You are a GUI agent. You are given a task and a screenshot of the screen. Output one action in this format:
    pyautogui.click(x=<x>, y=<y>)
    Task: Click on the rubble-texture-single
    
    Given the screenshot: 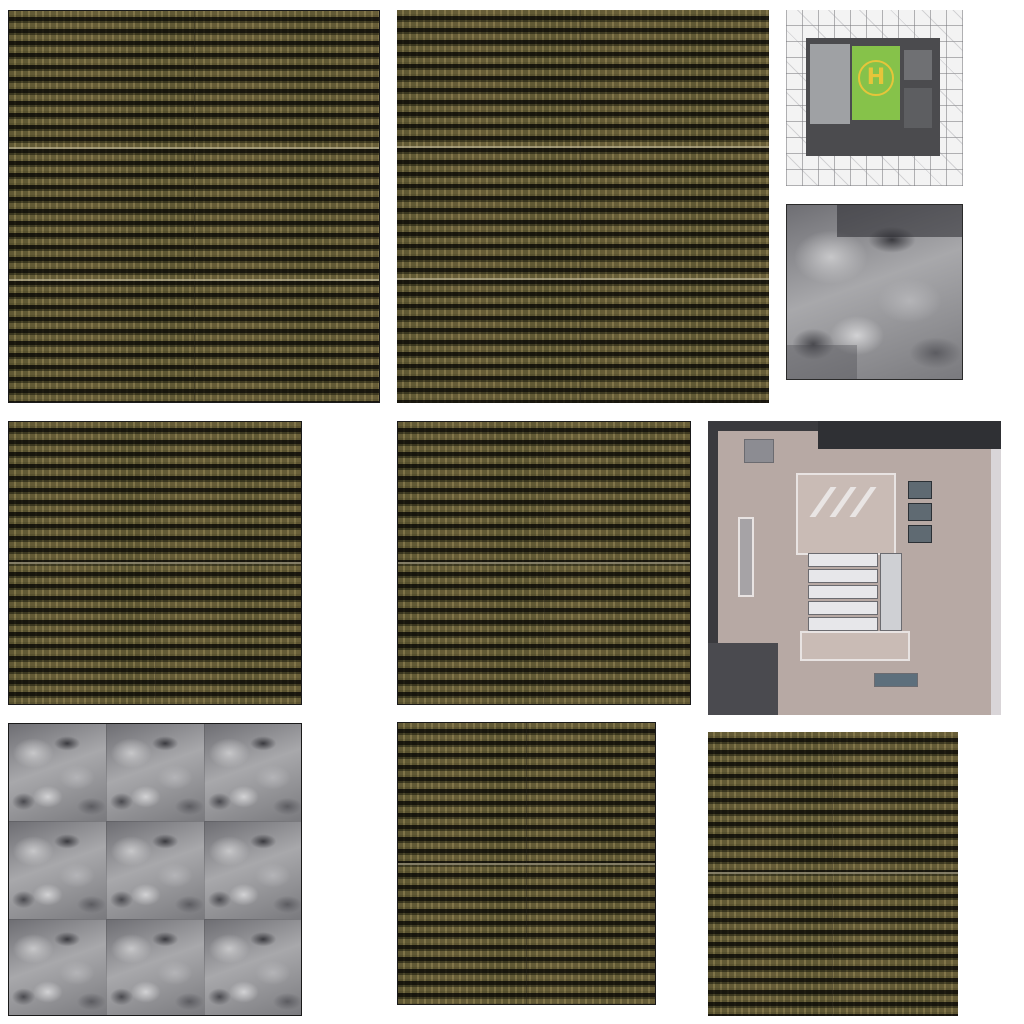 What is the action you would take?
    pyautogui.click(x=874, y=292)
    